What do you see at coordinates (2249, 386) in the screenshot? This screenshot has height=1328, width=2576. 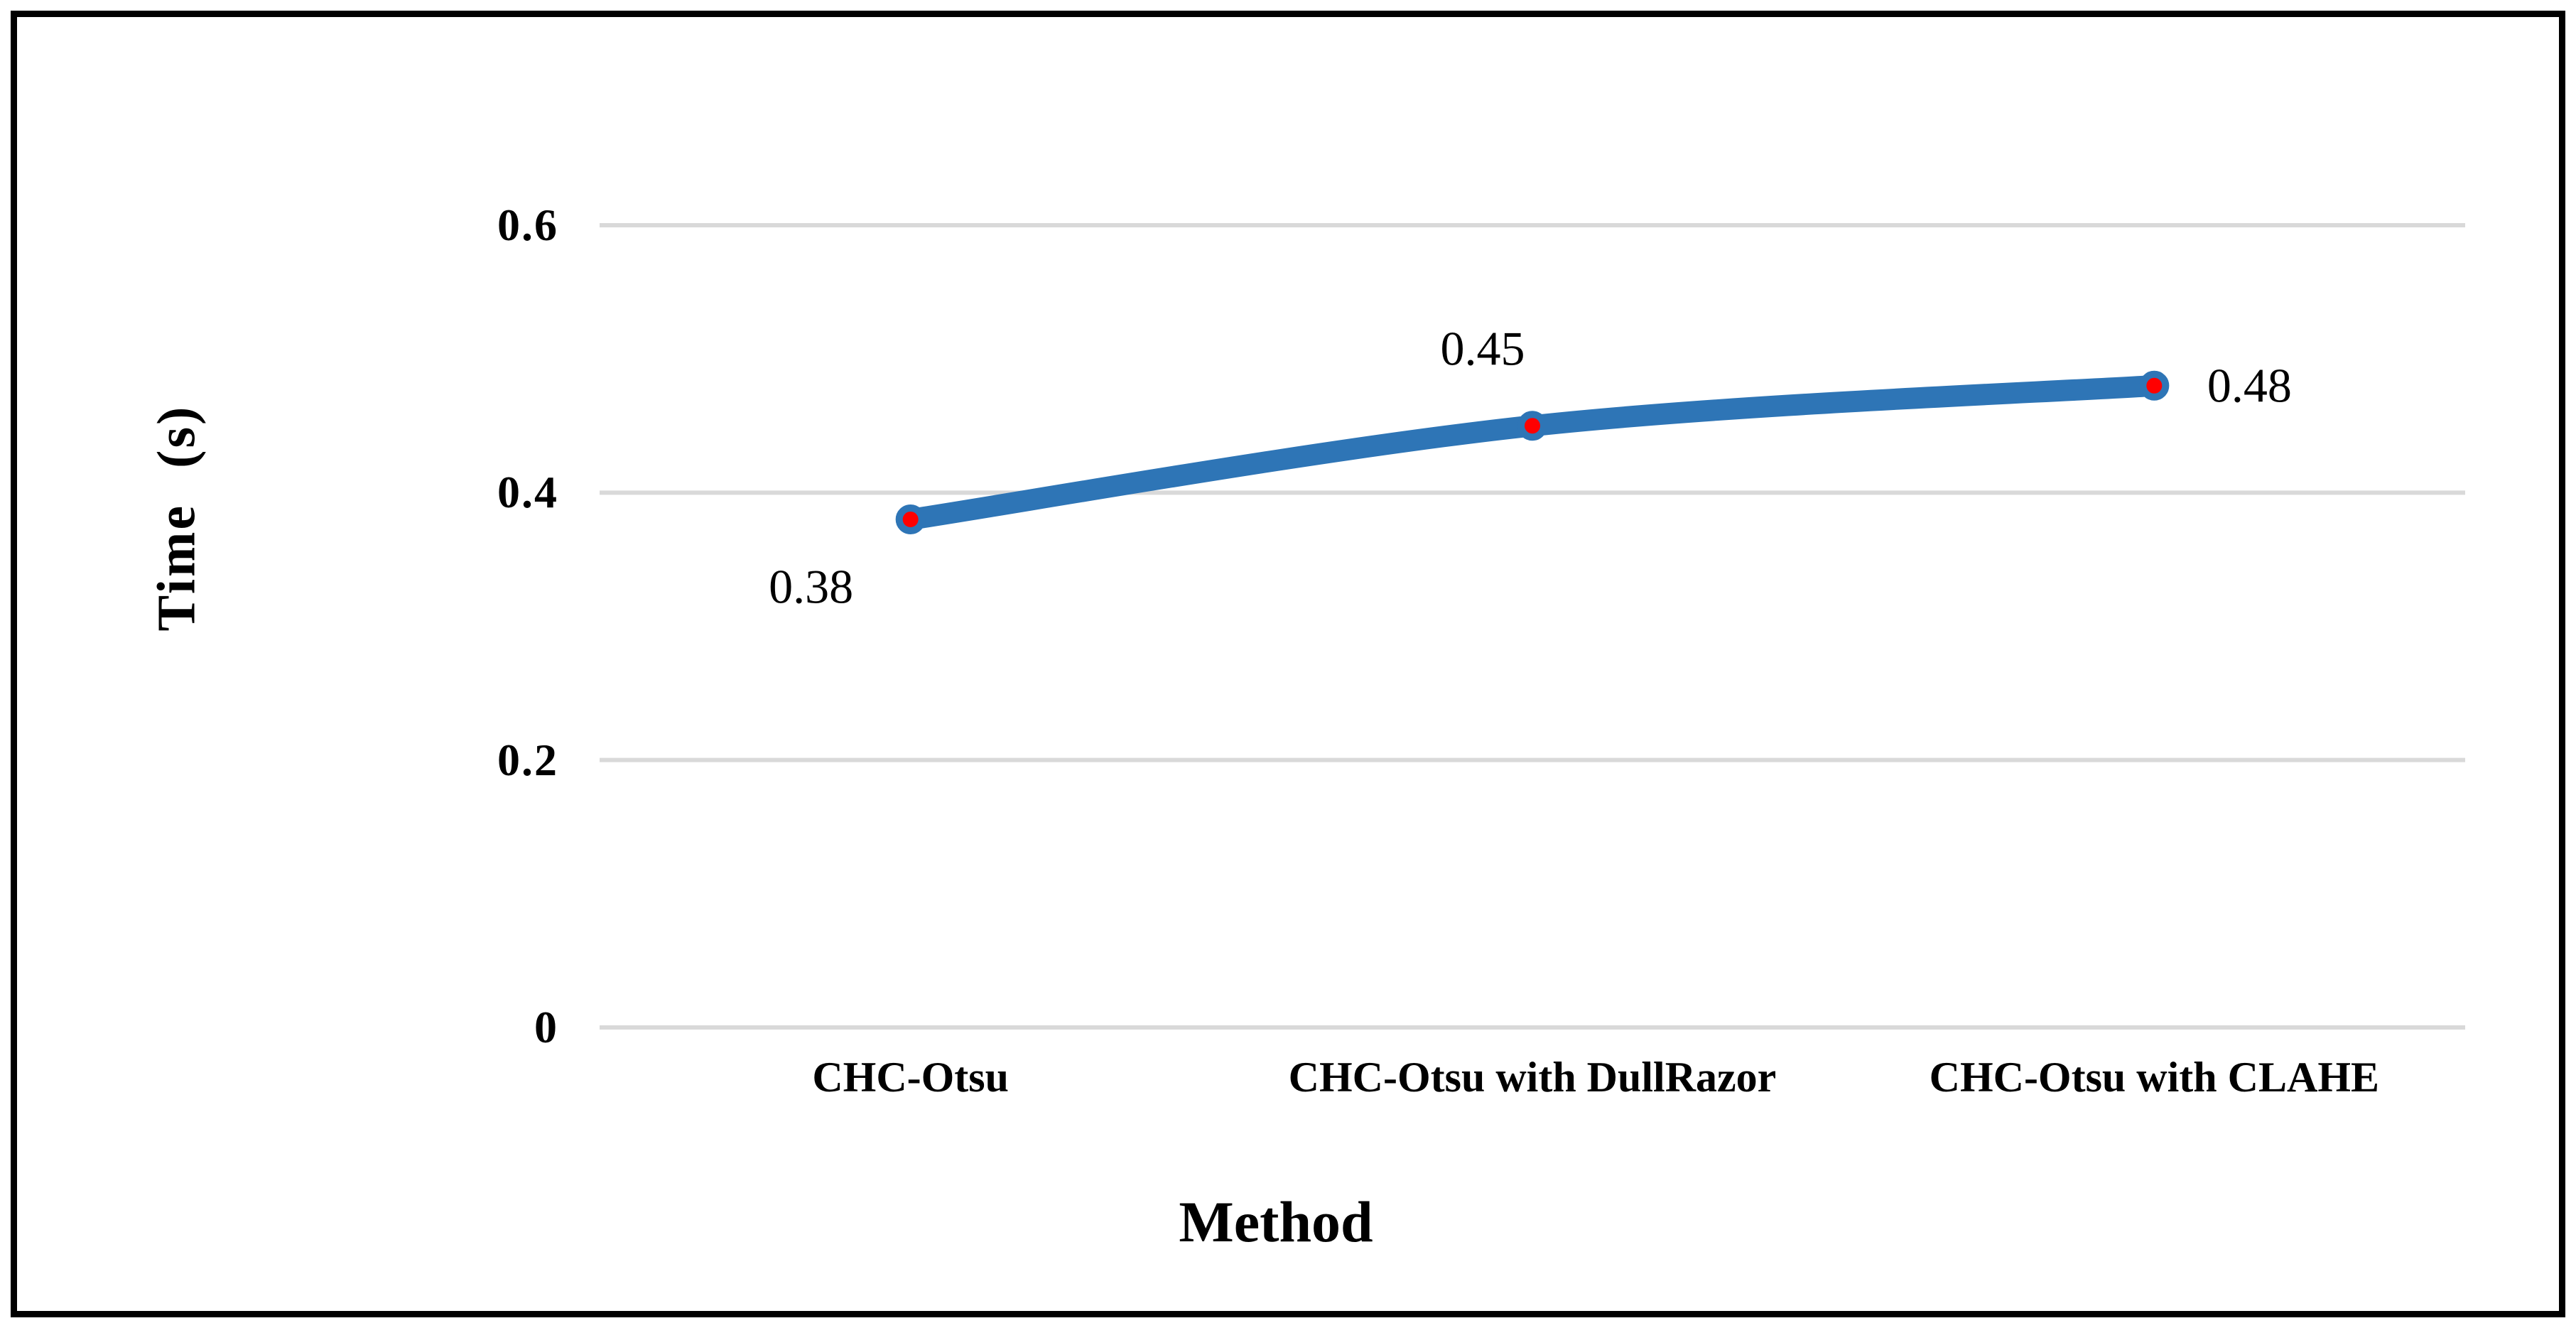 I see `data-label: 0.48` at bounding box center [2249, 386].